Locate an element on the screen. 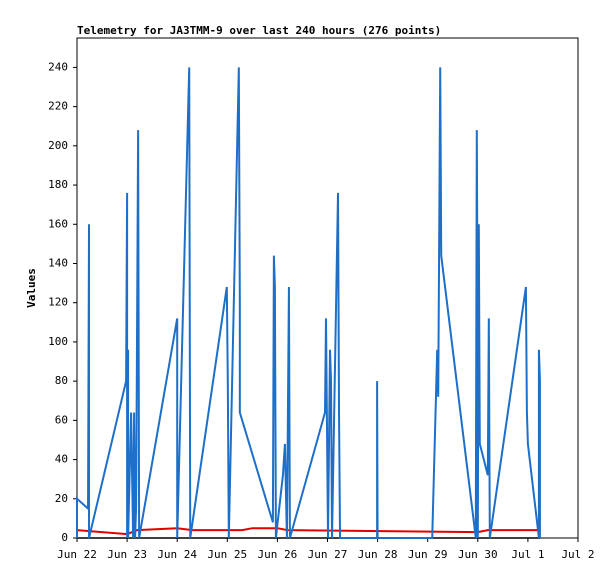 The image size is (615, 579). x-tick-label: Jun 24 is located at coordinates (177, 554).